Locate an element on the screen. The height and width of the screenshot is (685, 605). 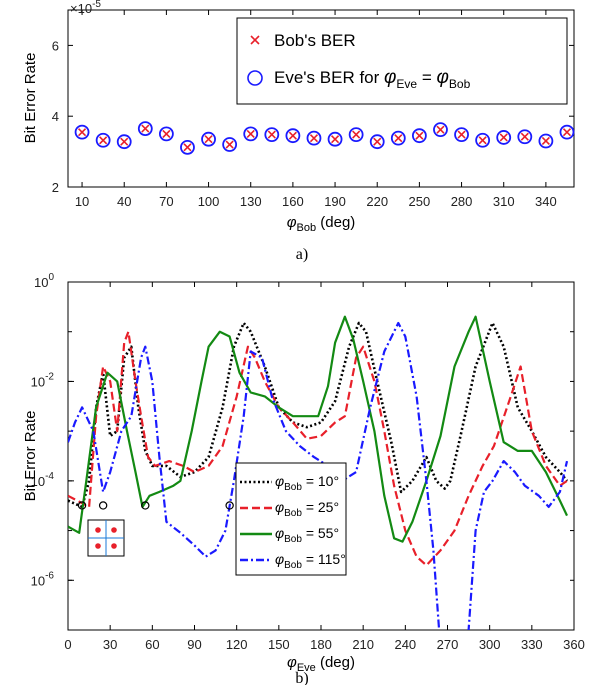
x-tick-label: 40 is located at coordinates (124, 201).